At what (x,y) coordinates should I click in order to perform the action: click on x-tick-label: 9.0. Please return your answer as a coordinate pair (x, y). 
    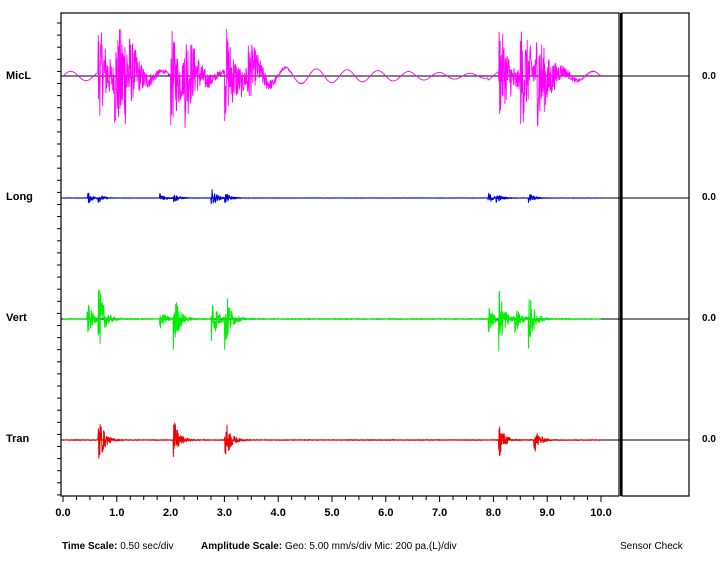
    Looking at the image, I should click on (547, 513).